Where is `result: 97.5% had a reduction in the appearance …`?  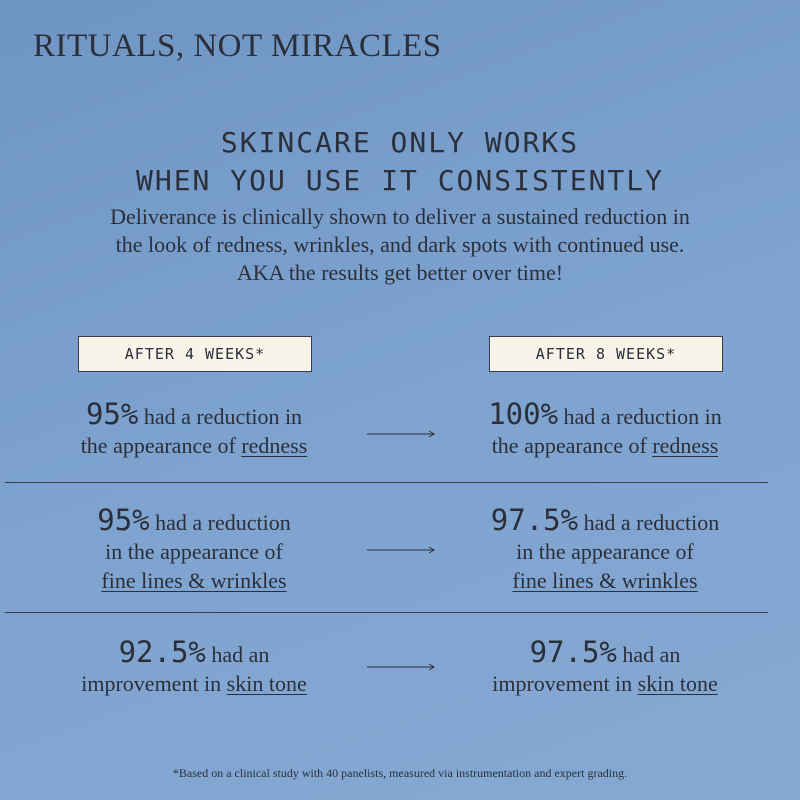
result: 97.5% had a reduction in the appearance … is located at coordinates (605, 550).